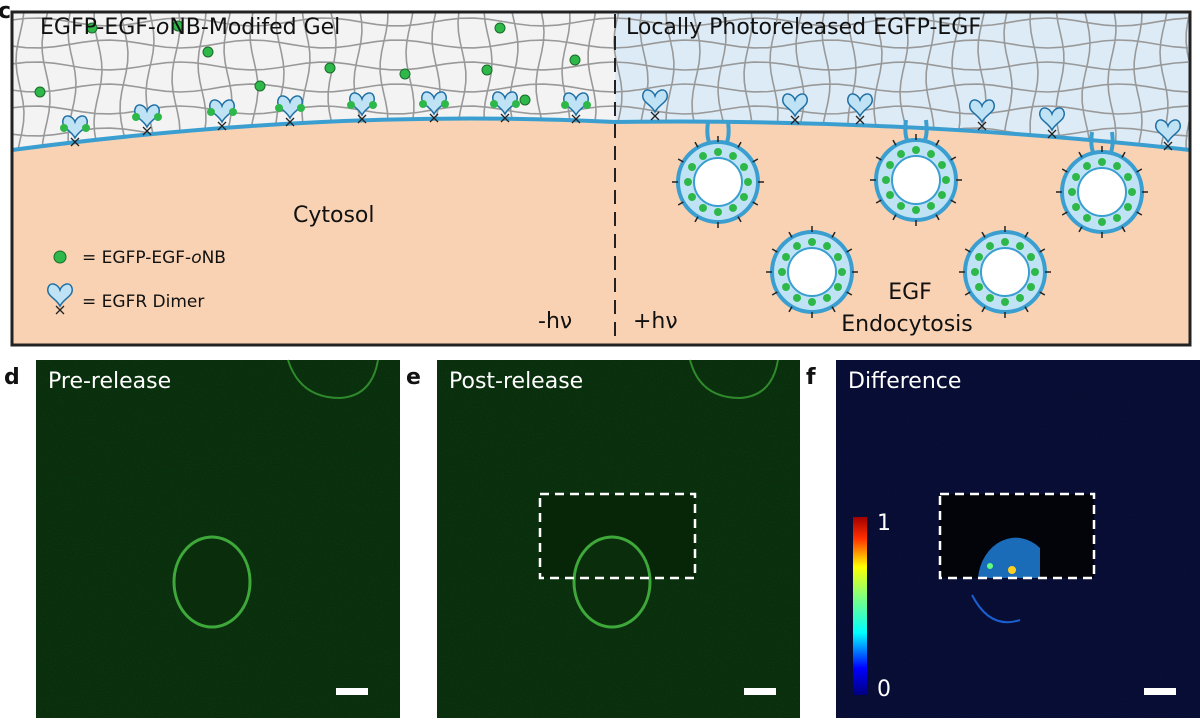 The image size is (1200, 724). I want to click on text: = EGFP-EGF-, so click(136, 258).